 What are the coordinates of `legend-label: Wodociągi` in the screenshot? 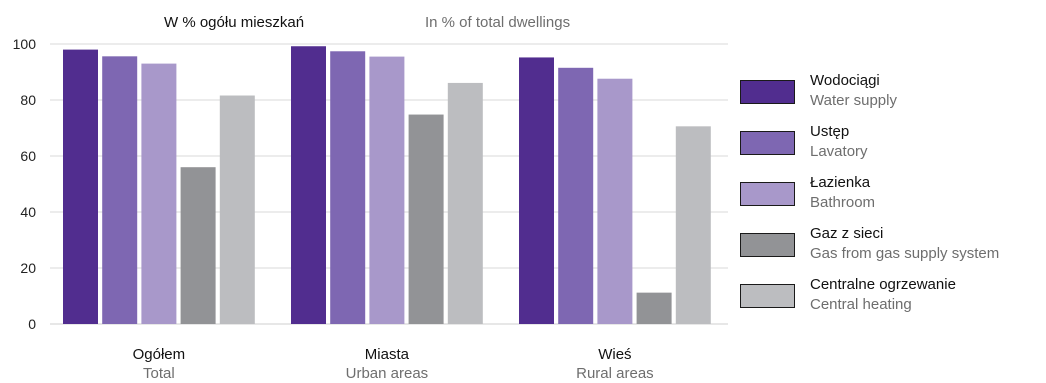 It's located at (845, 80).